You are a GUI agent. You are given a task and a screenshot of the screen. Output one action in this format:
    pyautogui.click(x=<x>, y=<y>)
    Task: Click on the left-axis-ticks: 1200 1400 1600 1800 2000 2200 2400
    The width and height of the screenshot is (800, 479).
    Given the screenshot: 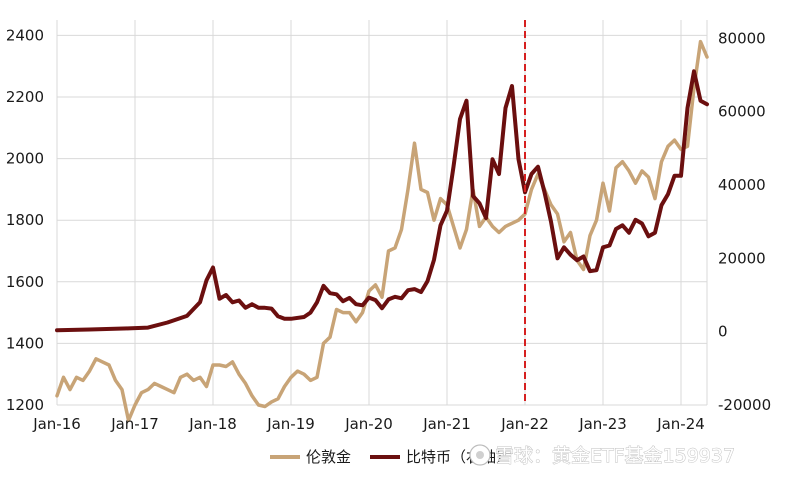 What is the action you would take?
    pyautogui.click(x=25, y=220)
    